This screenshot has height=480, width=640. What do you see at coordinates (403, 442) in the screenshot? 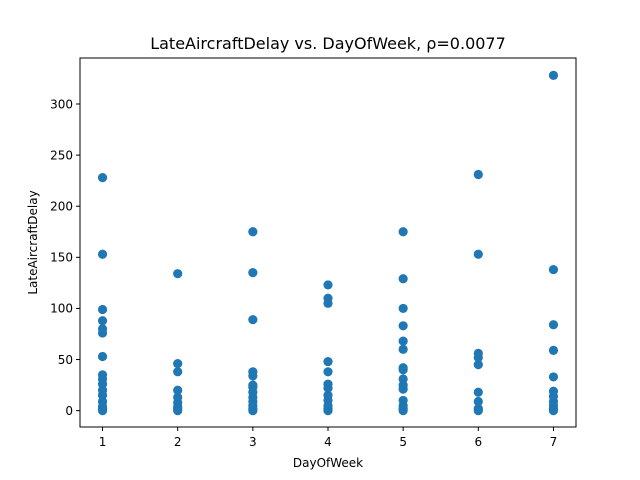
I see `x-tick-label: 5` at bounding box center [403, 442].